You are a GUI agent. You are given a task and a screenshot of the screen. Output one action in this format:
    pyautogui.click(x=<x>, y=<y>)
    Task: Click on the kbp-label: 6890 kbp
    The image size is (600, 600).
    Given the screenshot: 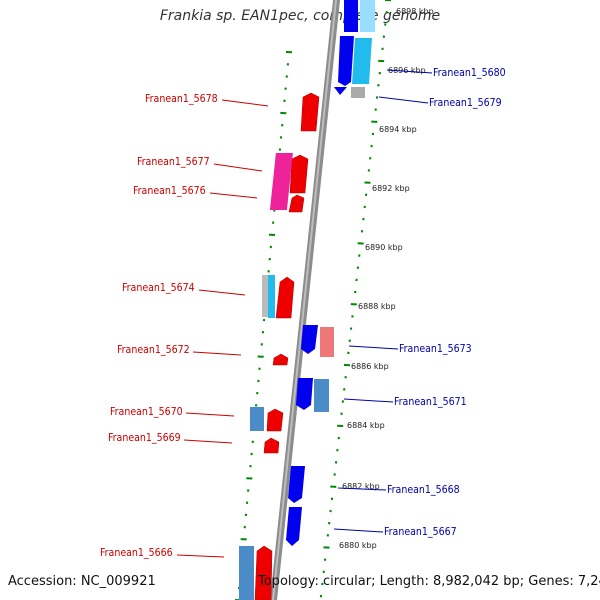 What is the action you would take?
    pyautogui.click(x=384, y=247)
    